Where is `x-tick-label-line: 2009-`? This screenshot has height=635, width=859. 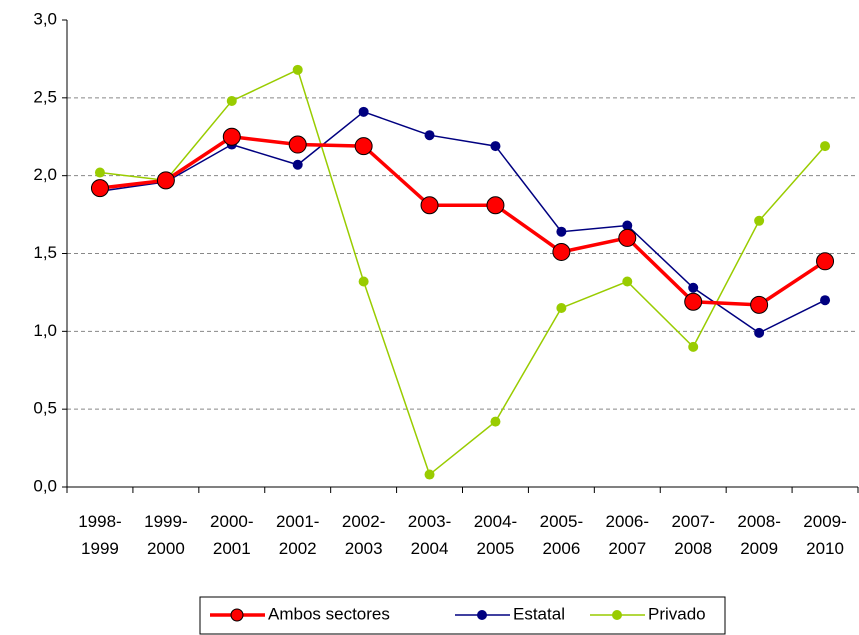
x-tick-label-line: 2009- is located at coordinates (824, 521).